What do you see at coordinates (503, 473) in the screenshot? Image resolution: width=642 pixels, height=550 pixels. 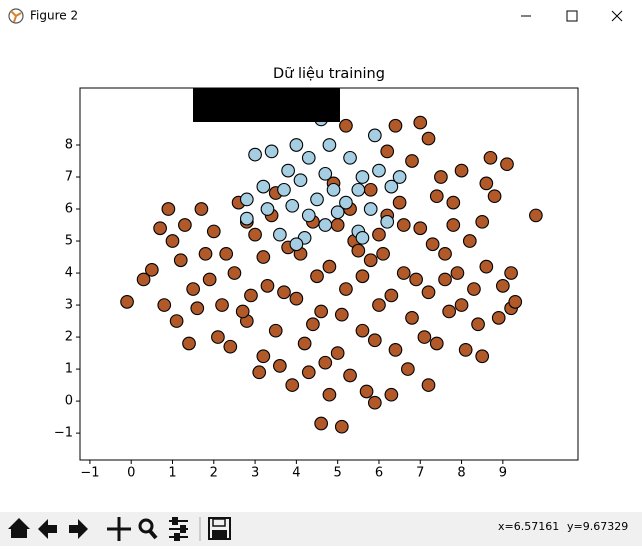 I see `x-tick-label: 9` at bounding box center [503, 473].